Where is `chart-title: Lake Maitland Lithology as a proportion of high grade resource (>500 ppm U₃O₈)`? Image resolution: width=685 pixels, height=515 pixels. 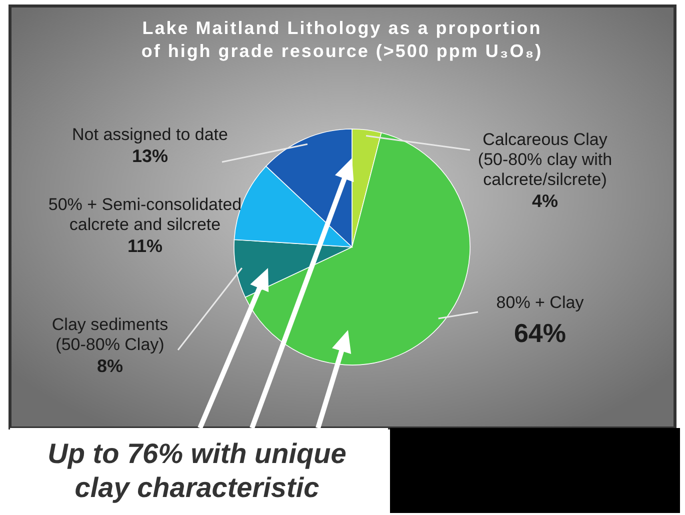 chart-title: Lake Maitland Lithology as a proportion of high grade resource (>500 ppm U₃O₈) is located at coordinates (342, 39).